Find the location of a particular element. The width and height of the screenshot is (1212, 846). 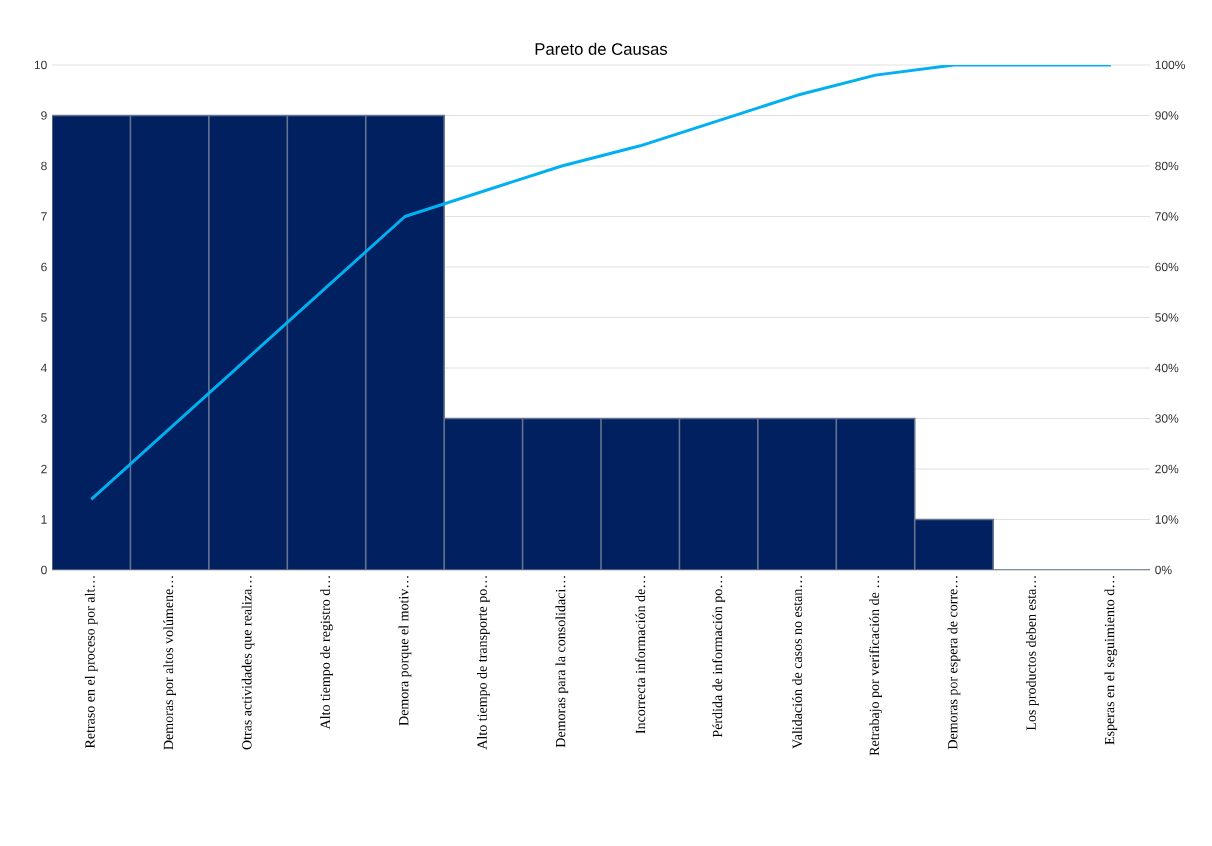

chart-title: Pareto de Causas is located at coordinates (601, 48).